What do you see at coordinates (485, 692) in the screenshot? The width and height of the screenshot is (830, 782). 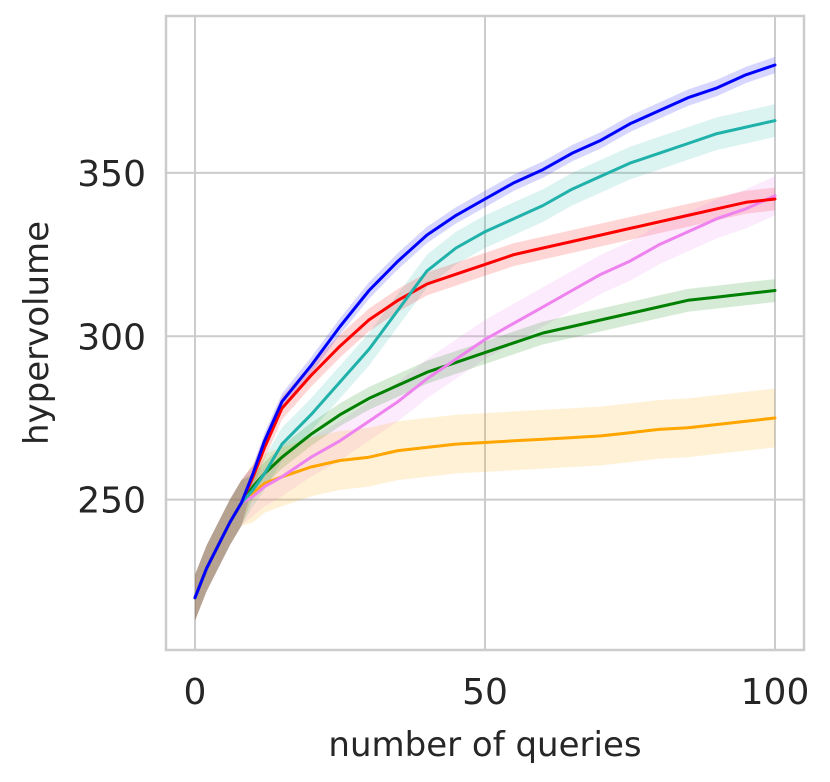 I see `x-tick-label: 50` at bounding box center [485, 692].